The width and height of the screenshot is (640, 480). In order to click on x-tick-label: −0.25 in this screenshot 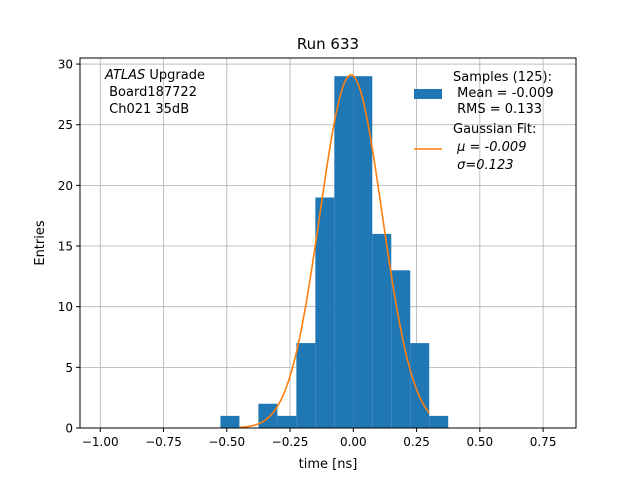, I will do `click(290, 442)`.